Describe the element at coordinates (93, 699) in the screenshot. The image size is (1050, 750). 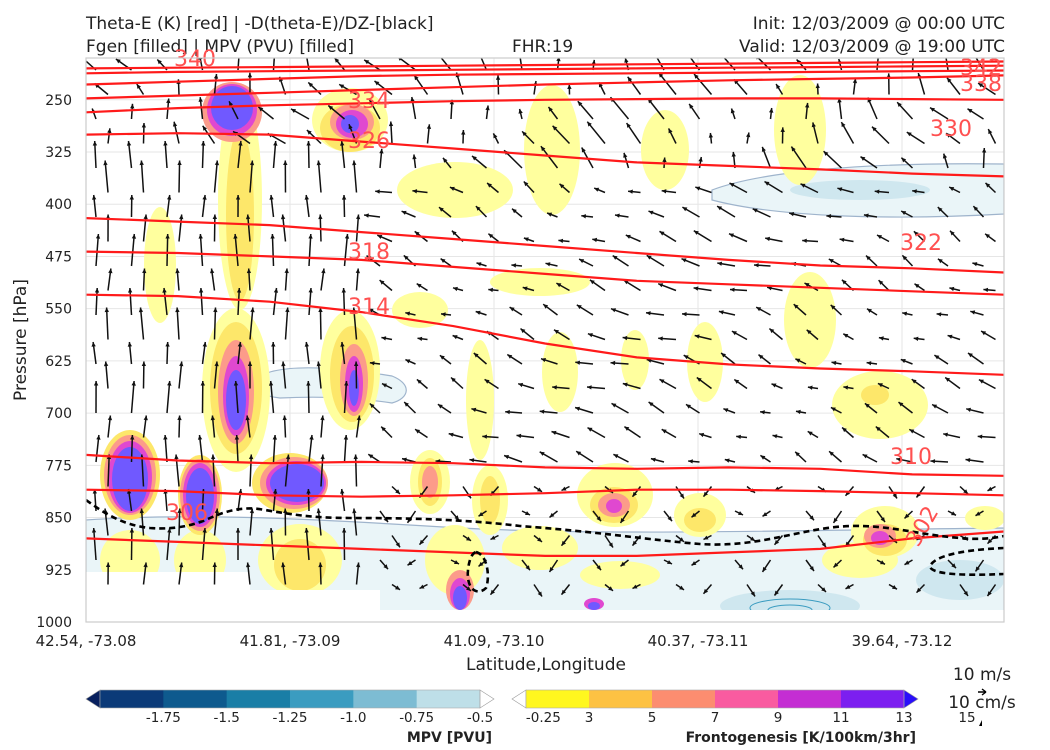
I see `mpv-colorbar-extend-low` at that location.